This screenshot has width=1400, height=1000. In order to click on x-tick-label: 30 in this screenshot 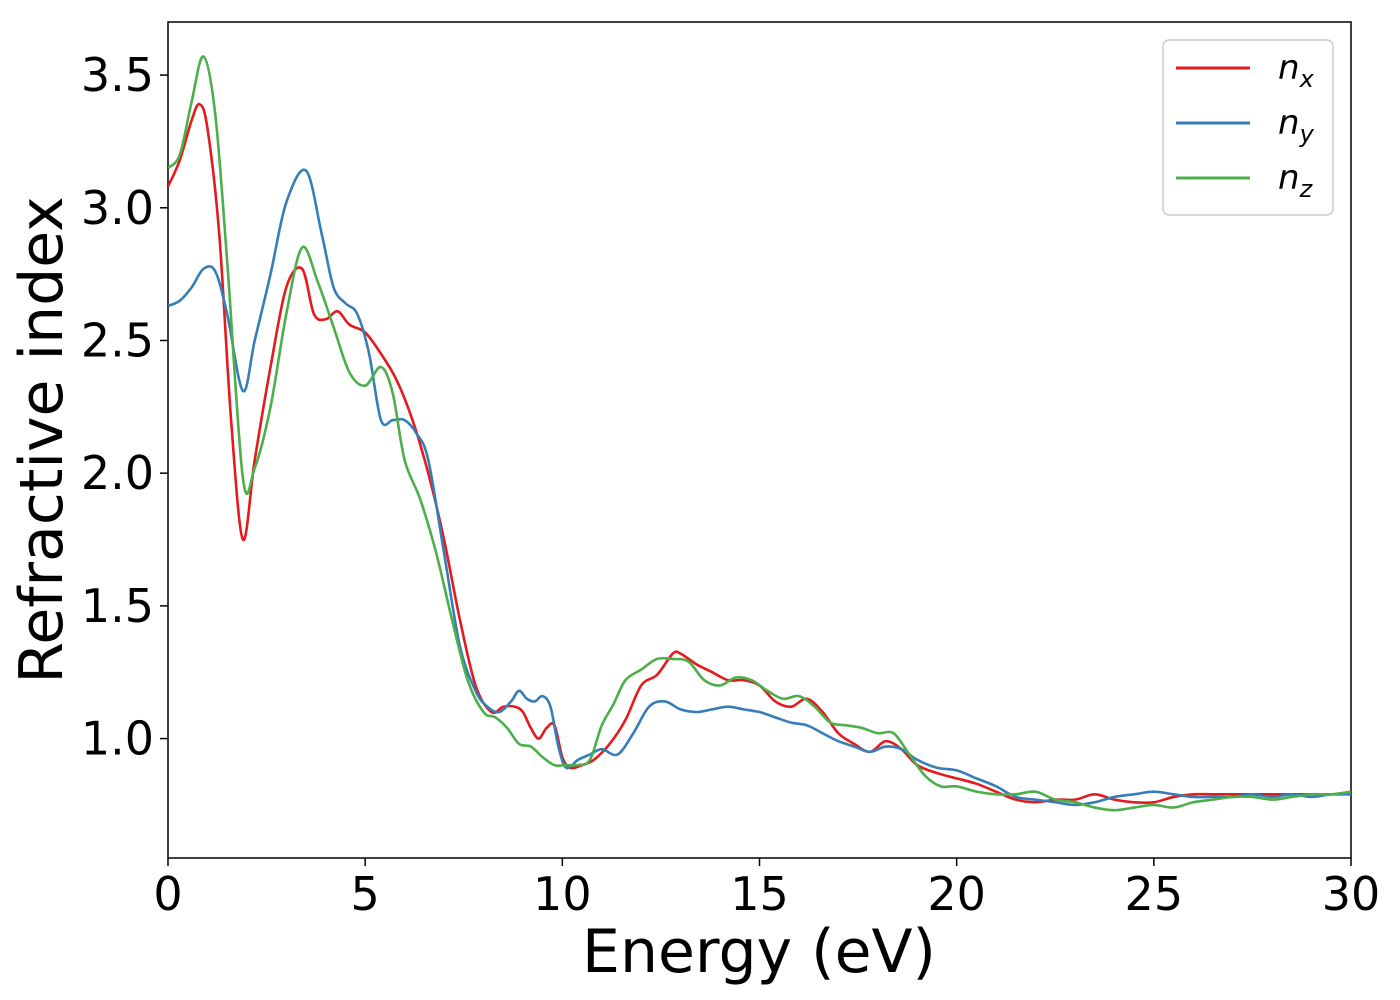, I will do `click(1351, 894)`.